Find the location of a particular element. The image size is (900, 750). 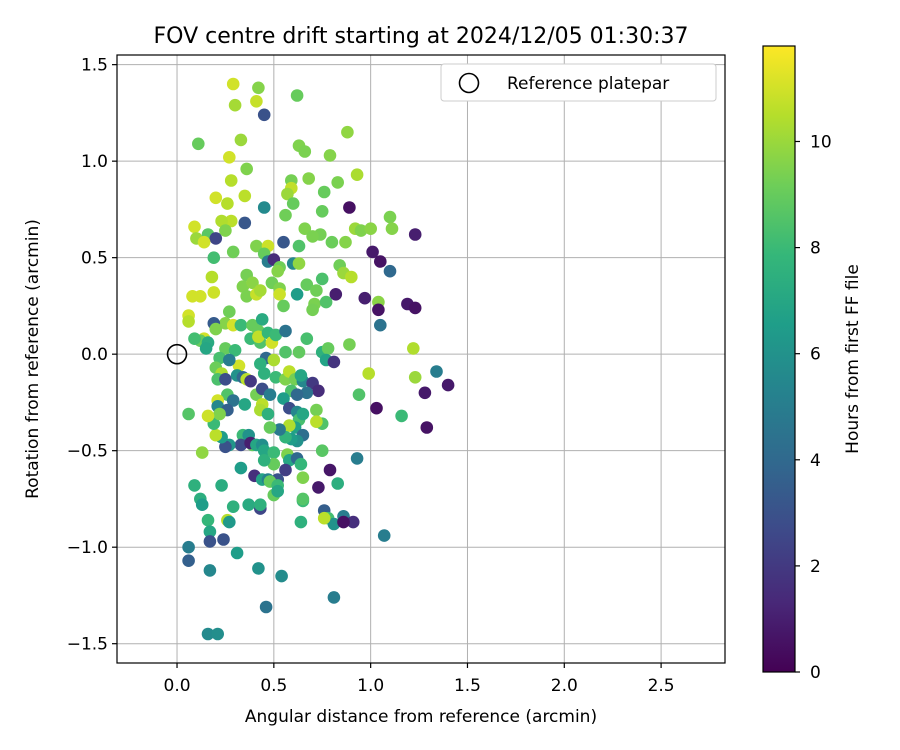

legend-label: Reference platepar is located at coordinates (588, 84).